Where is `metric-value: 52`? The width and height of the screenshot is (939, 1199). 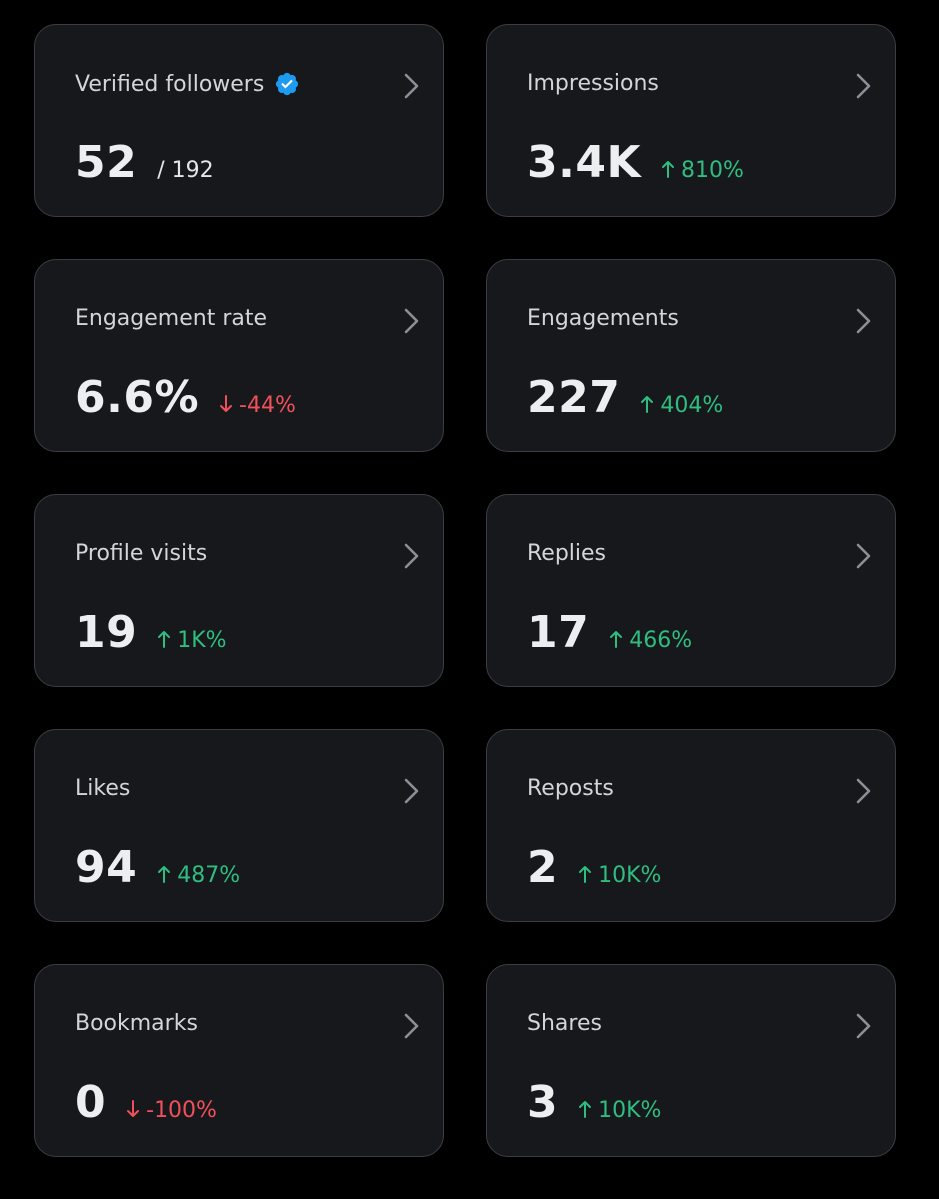 metric-value: 52 is located at coordinates (106, 162).